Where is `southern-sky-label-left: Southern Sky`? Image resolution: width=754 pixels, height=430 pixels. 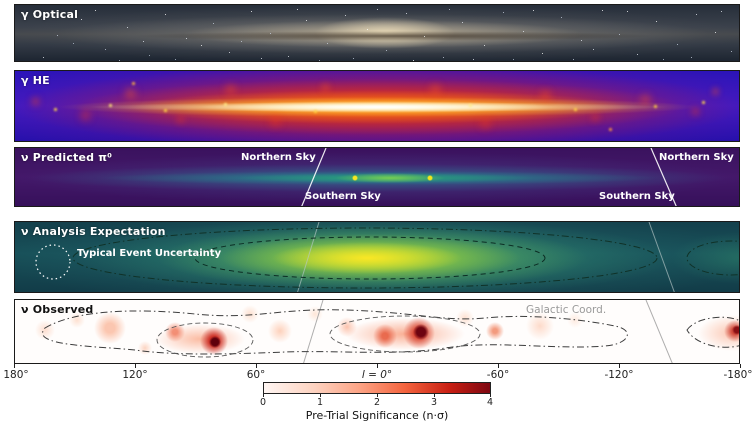
southern-sky-label-left: Southern Sky is located at coordinates (343, 196).